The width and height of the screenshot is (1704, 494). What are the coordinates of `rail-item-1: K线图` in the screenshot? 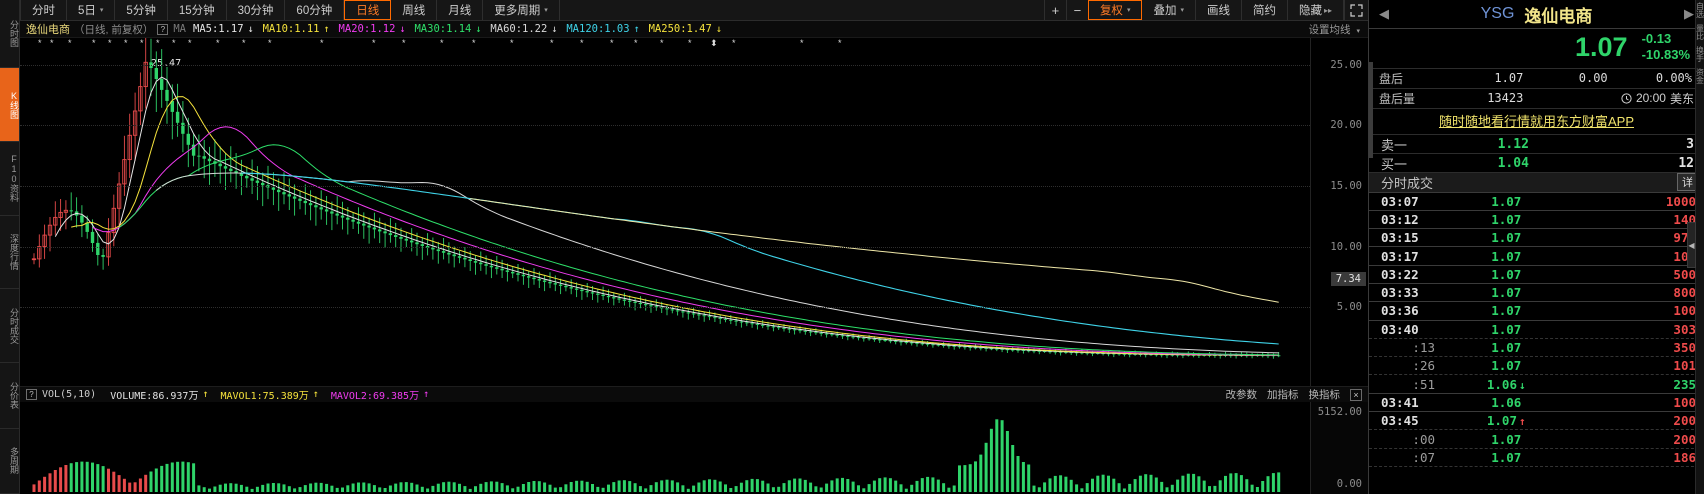 It's located at (9, 105).